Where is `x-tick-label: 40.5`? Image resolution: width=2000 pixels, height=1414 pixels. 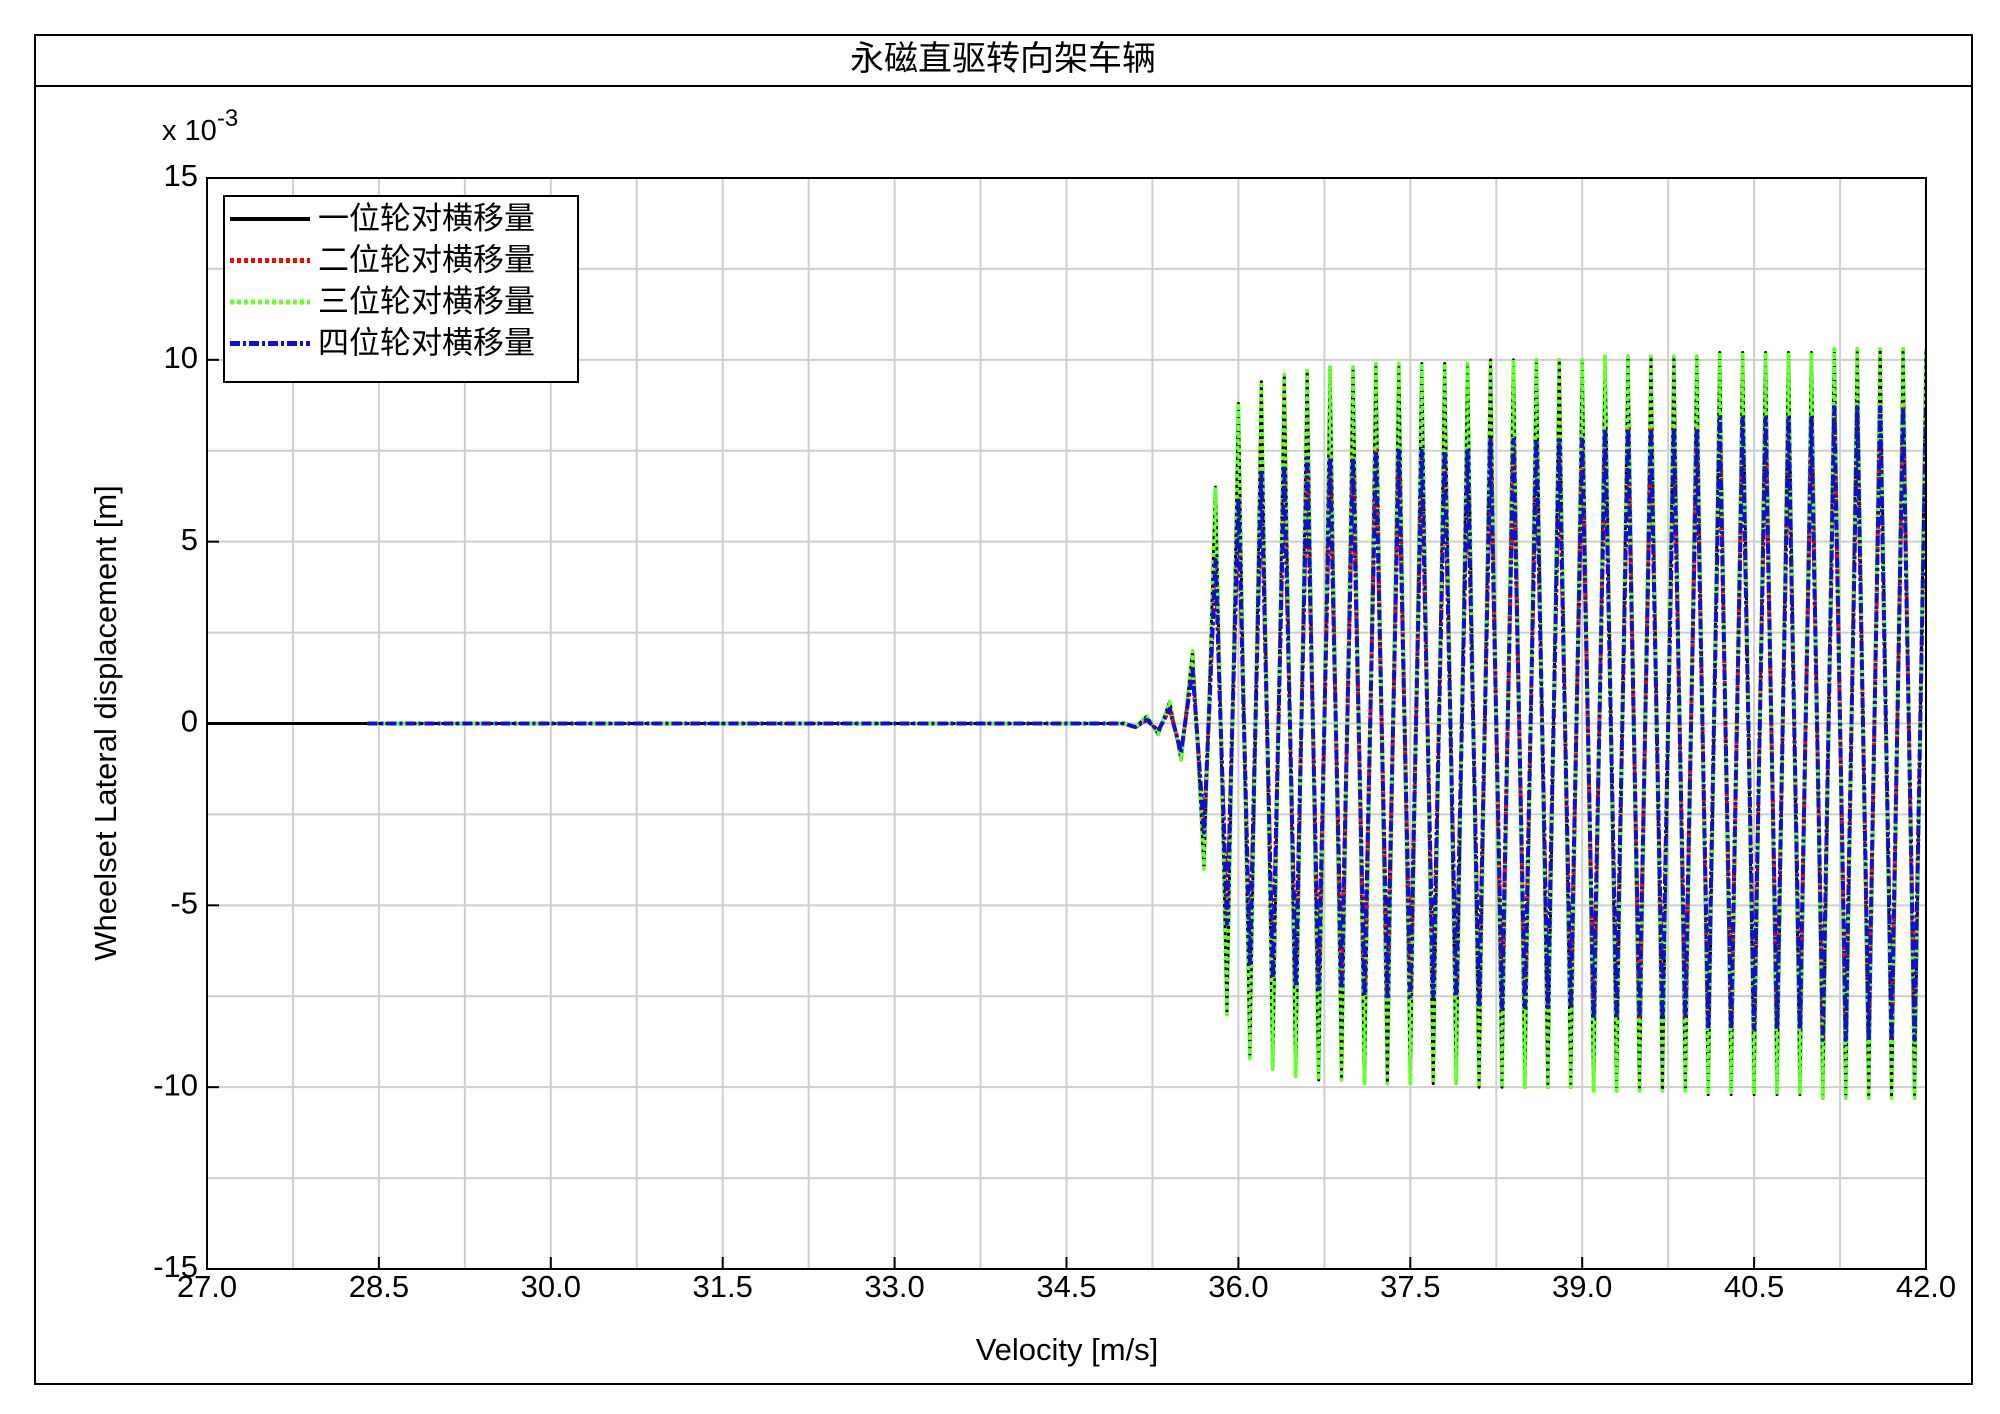 x-tick-label: 40.5 is located at coordinates (1754, 1286).